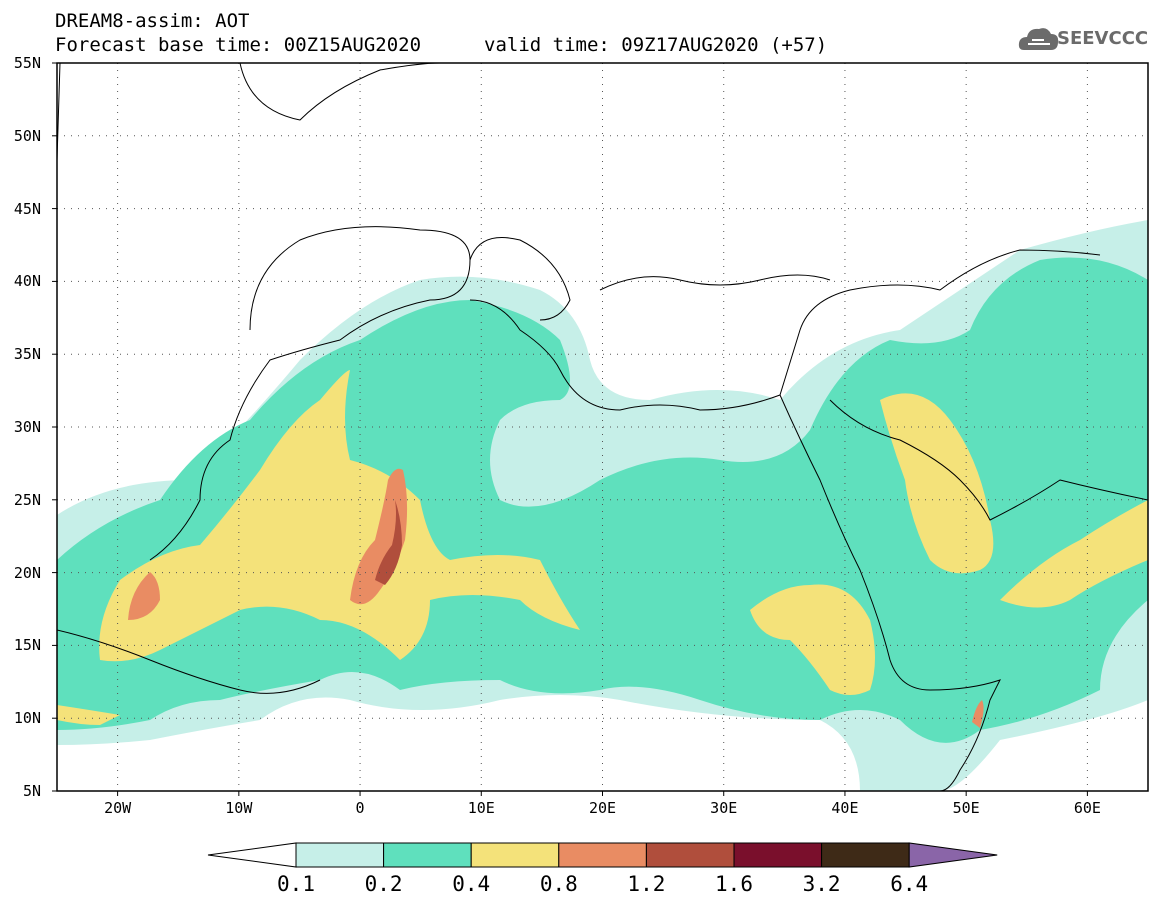 Image resolution: width=1165 pixels, height=905 pixels. What do you see at coordinates (31, 791) in the screenshot?
I see `lat-label: 5N` at bounding box center [31, 791].